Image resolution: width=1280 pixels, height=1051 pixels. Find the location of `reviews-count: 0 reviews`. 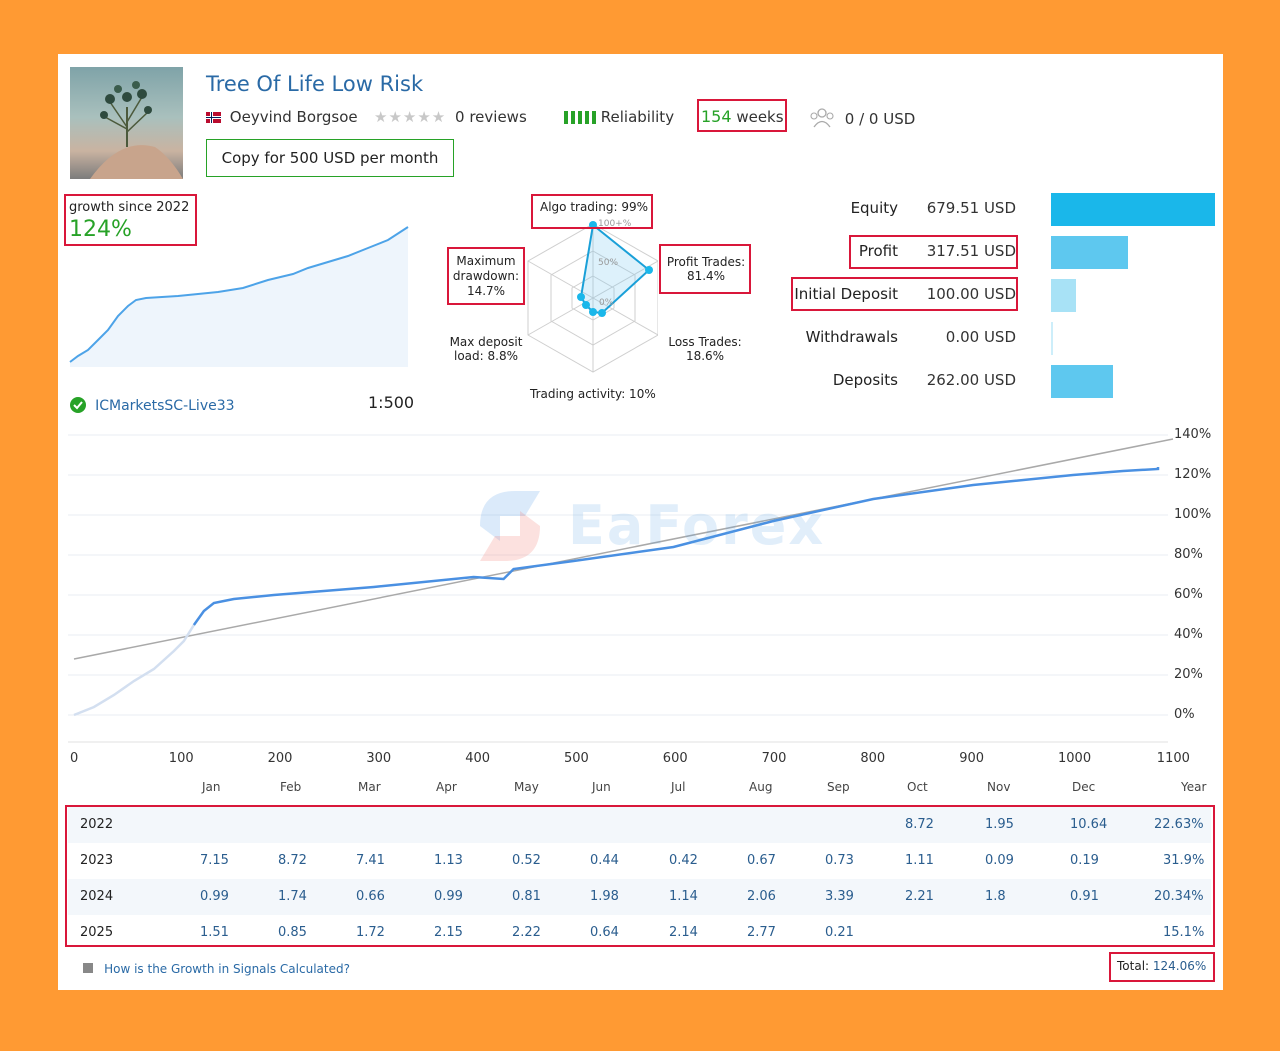

reviews-count: 0 reviews is located at coordinates (491, 117).